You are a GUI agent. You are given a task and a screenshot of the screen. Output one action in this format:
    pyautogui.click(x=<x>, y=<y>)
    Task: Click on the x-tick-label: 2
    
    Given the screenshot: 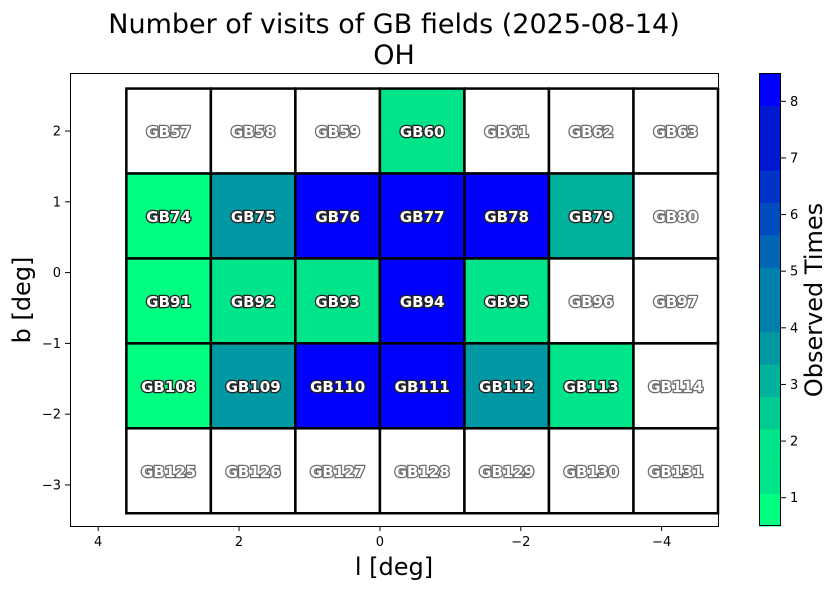 What is the action you would take?
    pyautogui.click(x=239, y=542)
    